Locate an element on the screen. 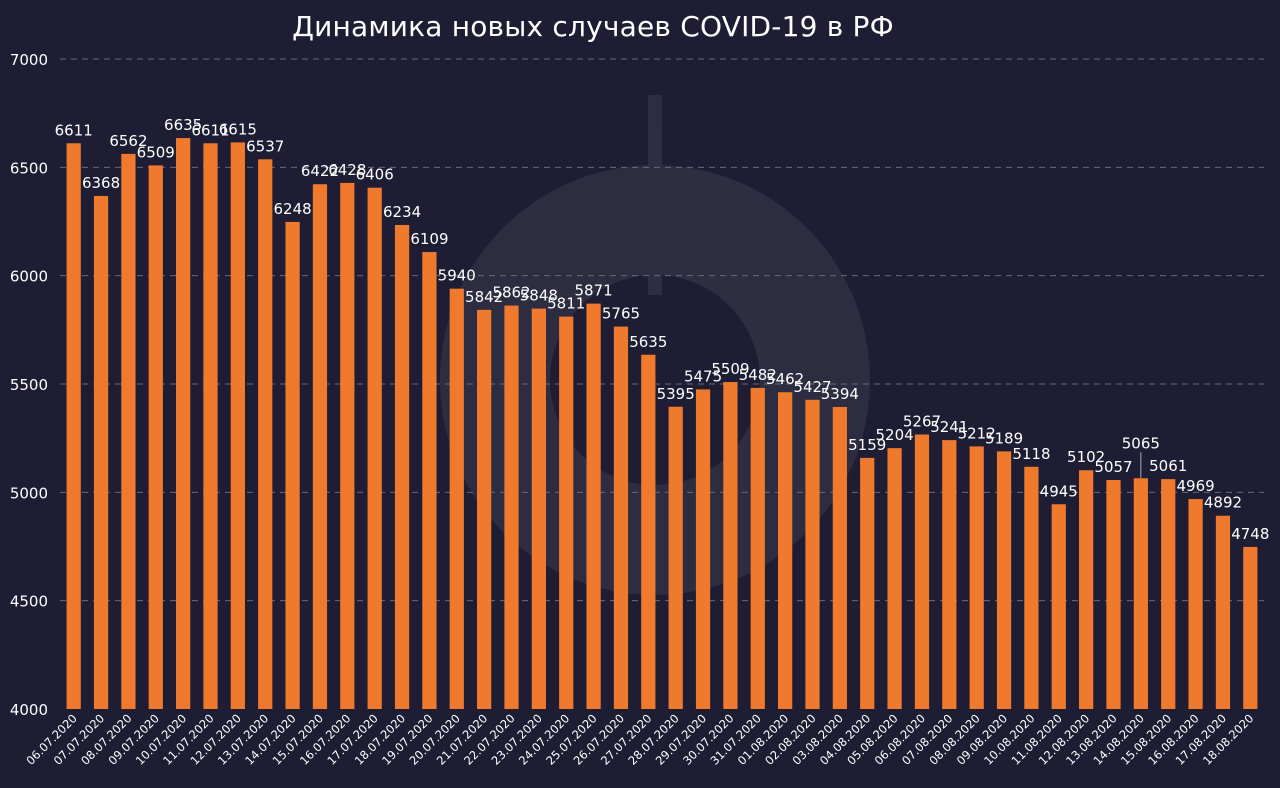  data-label: 6509 is located at coordinates (156, 152).